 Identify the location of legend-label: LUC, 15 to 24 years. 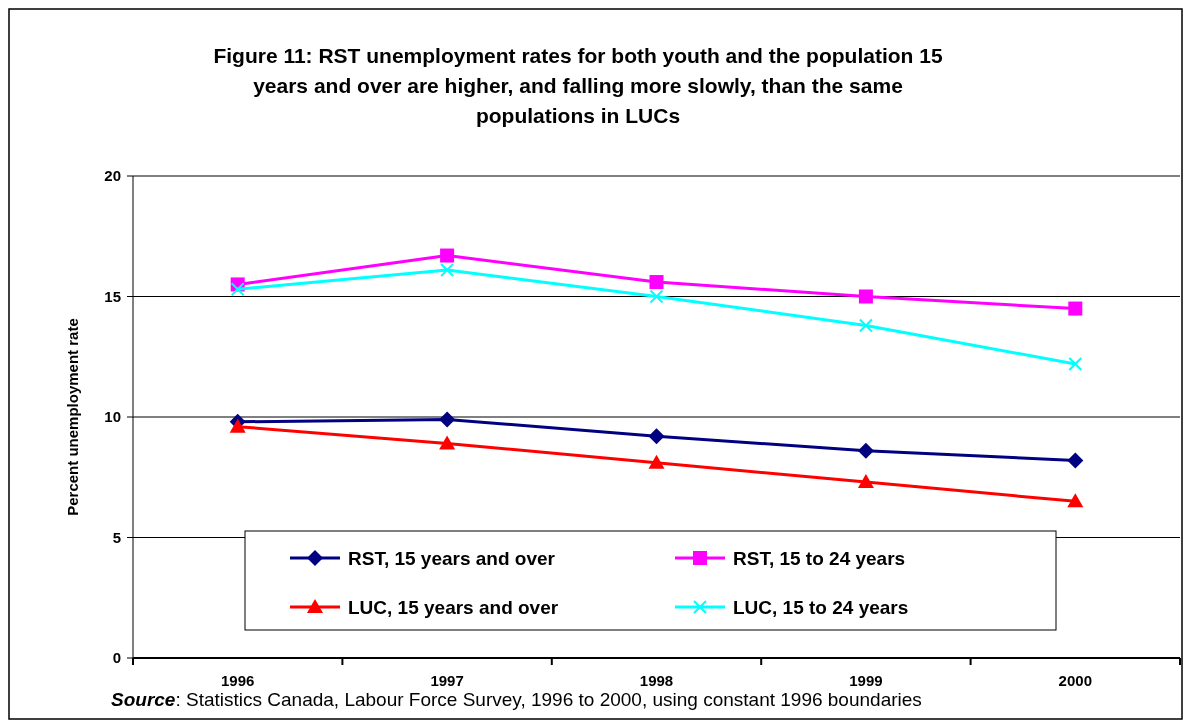
(821, 607).